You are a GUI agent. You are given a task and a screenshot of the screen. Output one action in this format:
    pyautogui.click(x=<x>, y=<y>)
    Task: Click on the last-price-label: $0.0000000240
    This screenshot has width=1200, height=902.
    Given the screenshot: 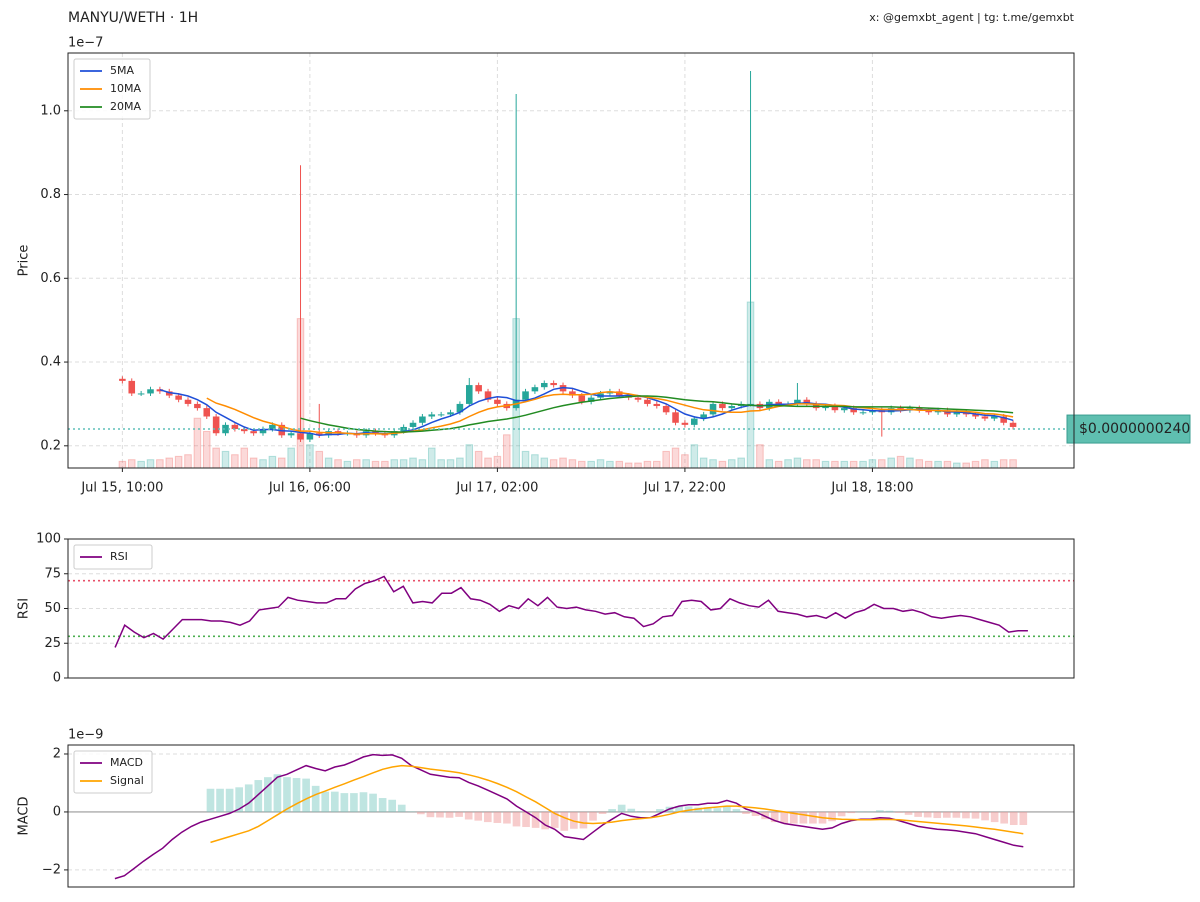 What is the action you would take?
    pyautogui.click(x=1134, y=429)
    